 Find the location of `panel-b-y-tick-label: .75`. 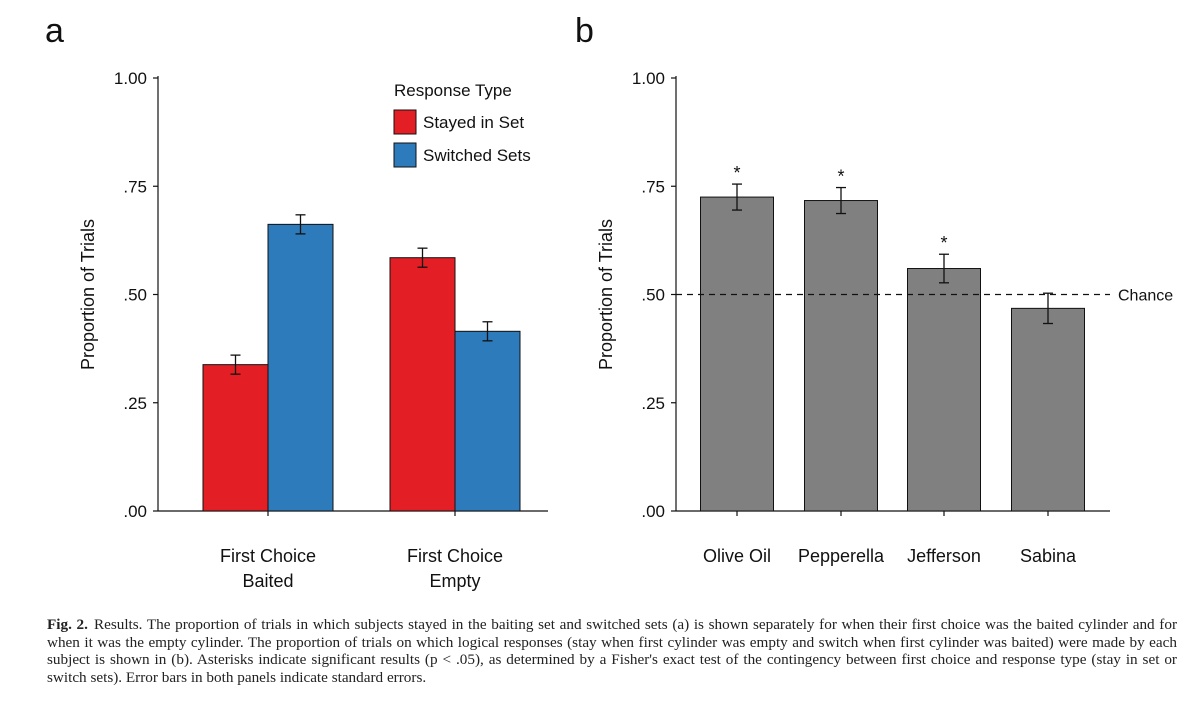

panel-b-y-tick-label: .75 is located at coordinates (653, 186).